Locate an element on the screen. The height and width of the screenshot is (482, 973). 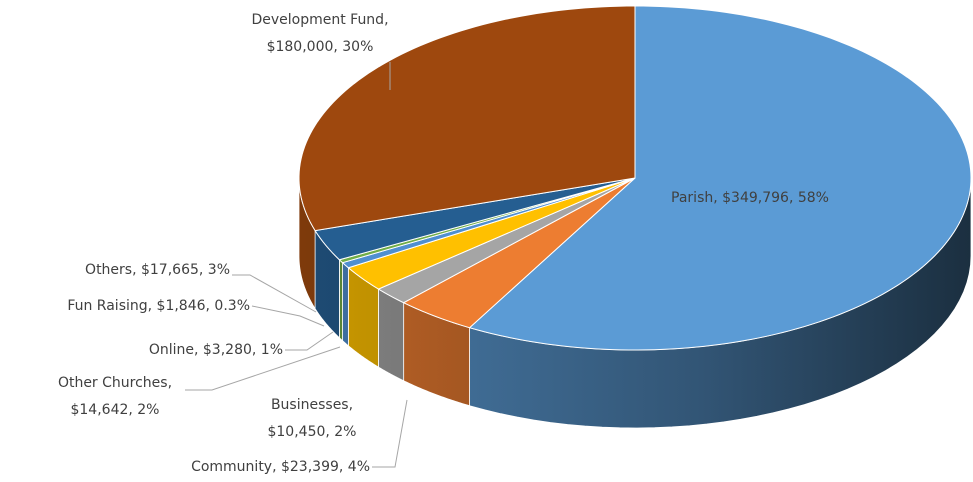
data-label: Parish, $349,796, 58% is located at coordinates (750, 198).